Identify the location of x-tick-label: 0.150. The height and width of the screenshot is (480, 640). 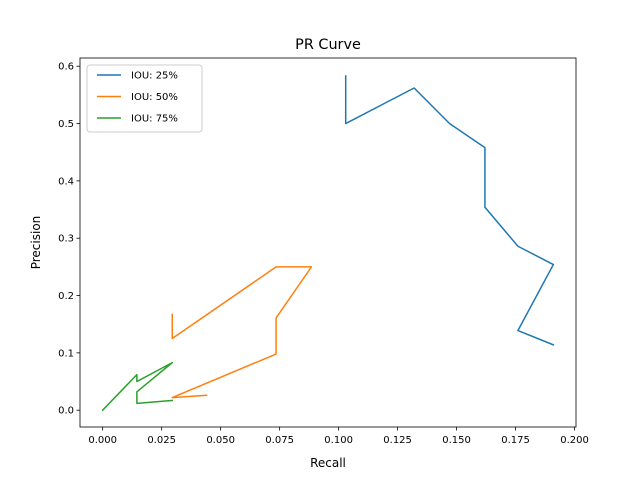
(456, 440).